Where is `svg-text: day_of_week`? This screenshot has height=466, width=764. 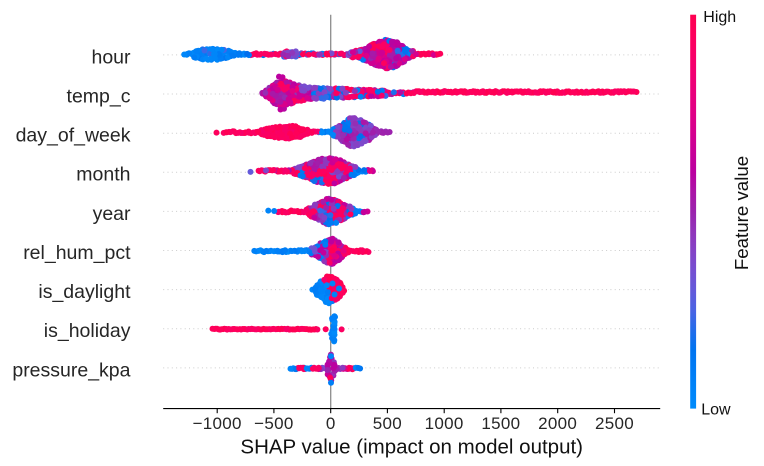 svg-text: day_of_week is located at coordinates (73, 136).